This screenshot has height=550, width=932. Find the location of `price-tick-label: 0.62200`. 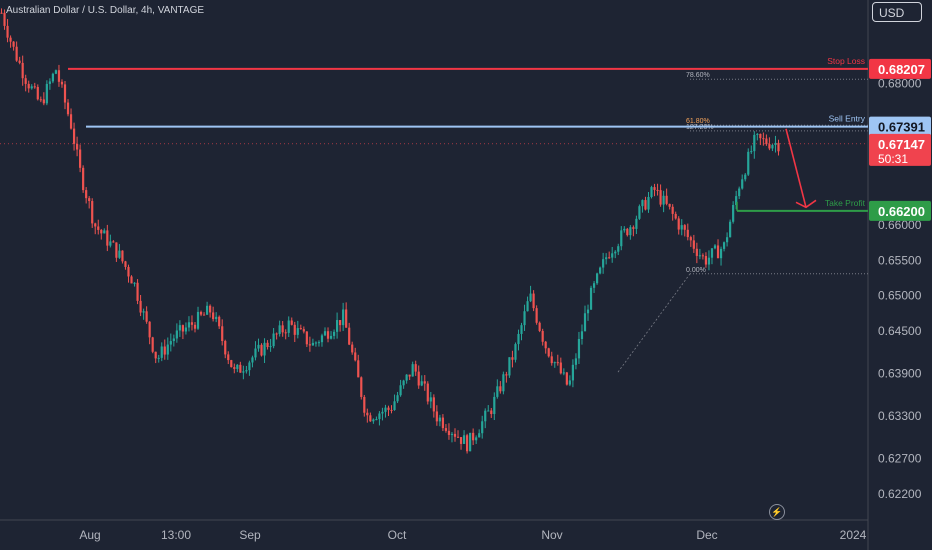

price-tick-label: 0.62200 is located at coordinates (900, 494).